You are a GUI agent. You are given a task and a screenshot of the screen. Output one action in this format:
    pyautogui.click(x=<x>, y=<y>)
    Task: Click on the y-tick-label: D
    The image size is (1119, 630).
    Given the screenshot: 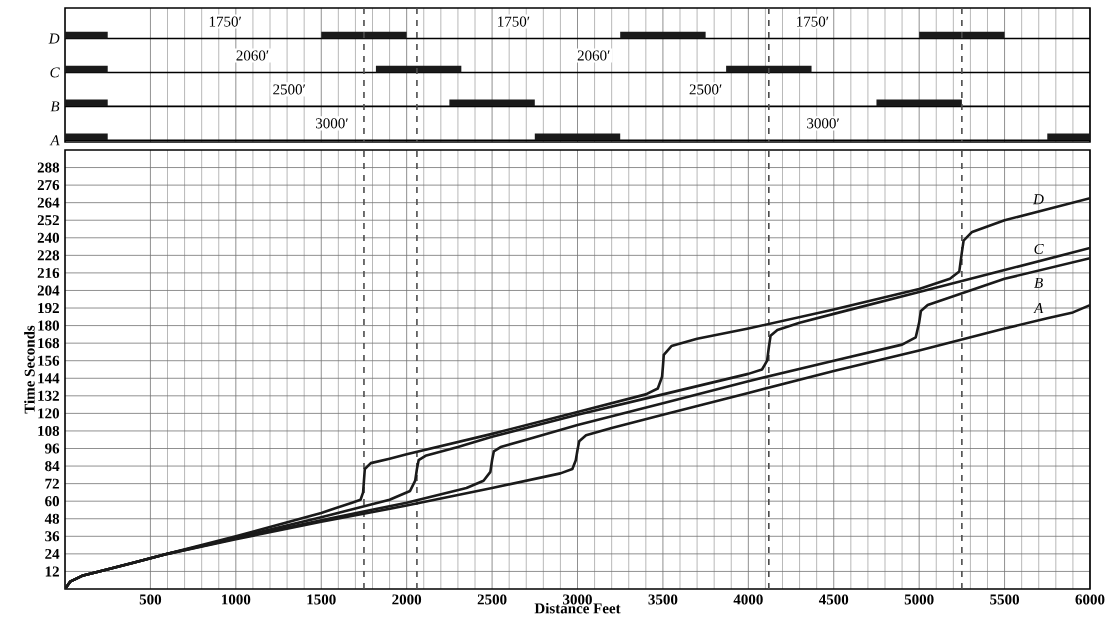 What is the action you would take?
    pyautogui.click(x=54, y=38)
    